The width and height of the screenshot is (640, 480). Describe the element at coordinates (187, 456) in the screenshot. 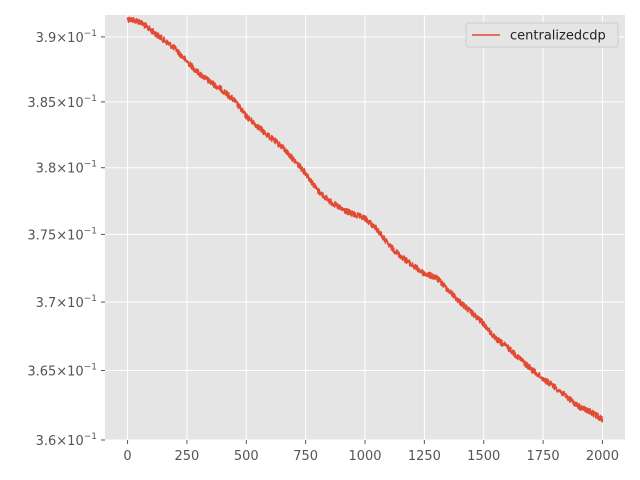

I see `x-tick-label: 250` at that location.